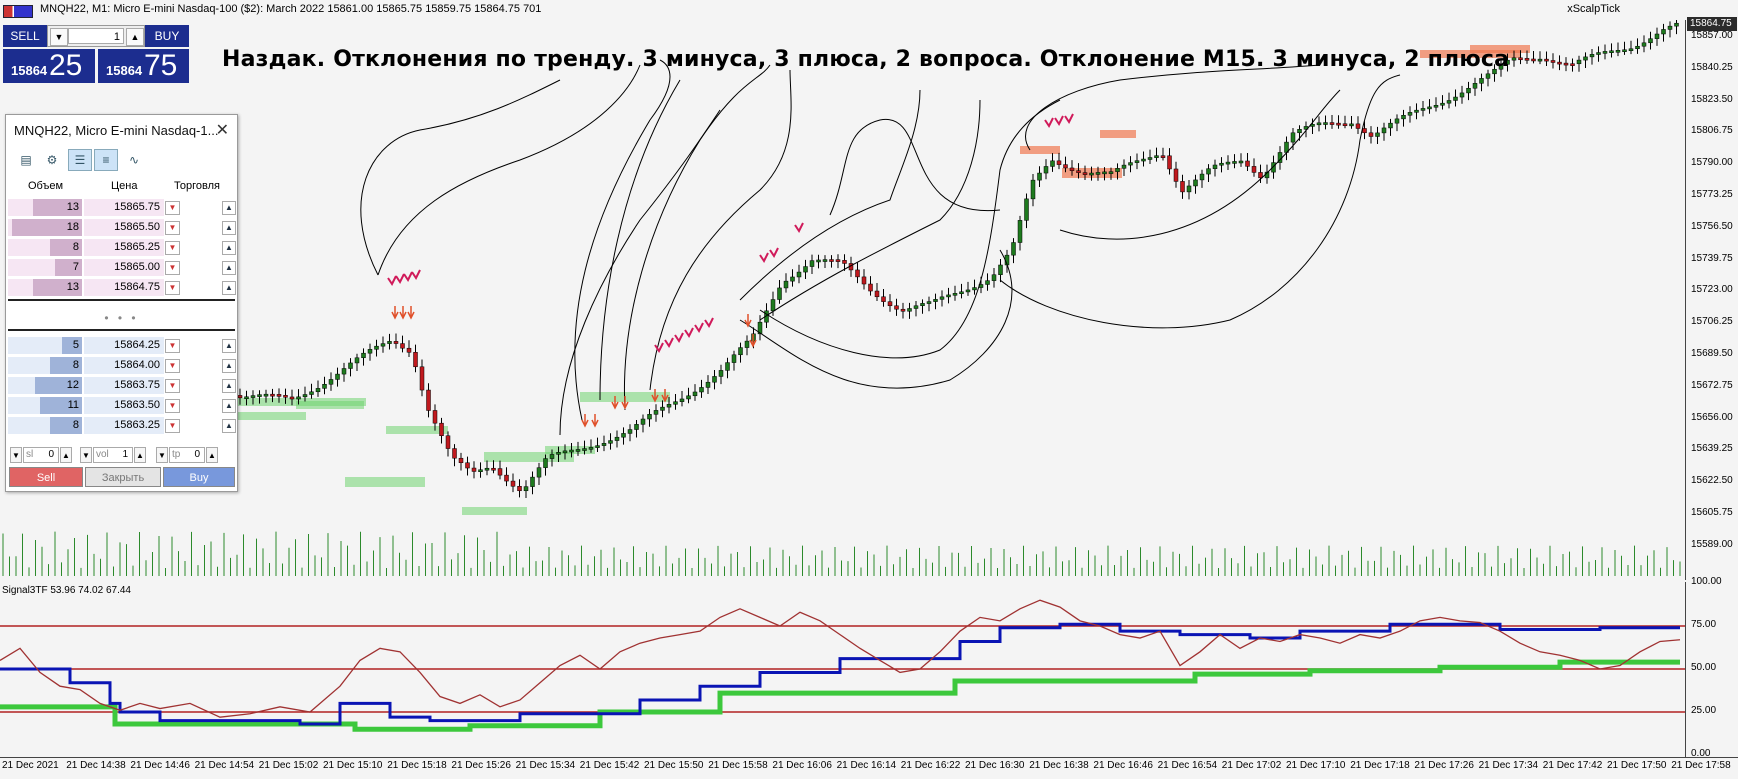 The image size is (1738, 779). Describe the element at coordinates (122, 268) in the screenshot. I see `ask-row: 7 15865.00 ▼ ▲` at that location.